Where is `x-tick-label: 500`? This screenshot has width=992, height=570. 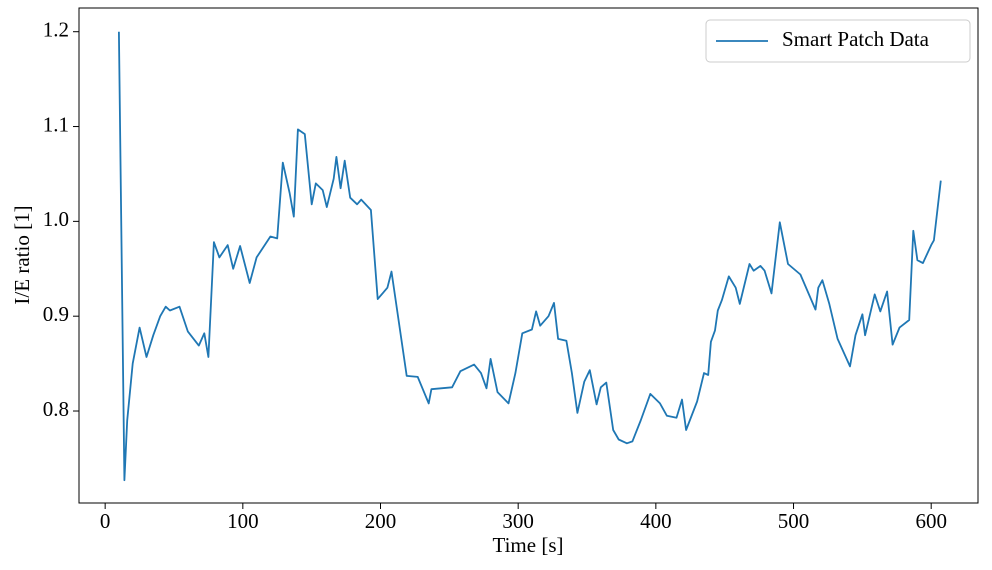 x-tick-label: 500 is located at coordinates (794, 521).